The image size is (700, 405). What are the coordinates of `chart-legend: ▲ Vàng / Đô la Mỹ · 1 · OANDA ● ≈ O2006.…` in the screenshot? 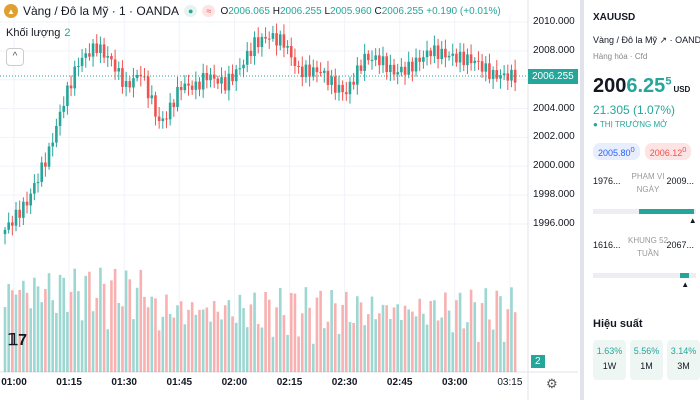 It's located at (252, 11).